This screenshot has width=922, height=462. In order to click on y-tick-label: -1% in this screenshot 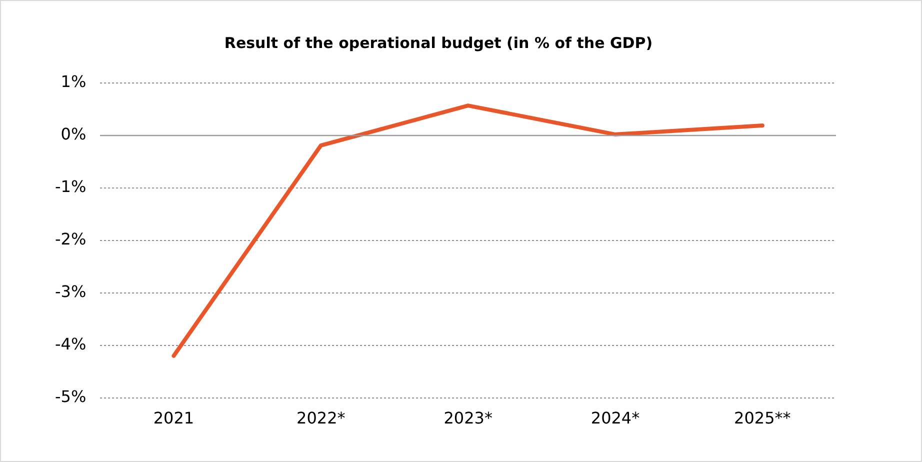, I will do `click(70, 186)`.